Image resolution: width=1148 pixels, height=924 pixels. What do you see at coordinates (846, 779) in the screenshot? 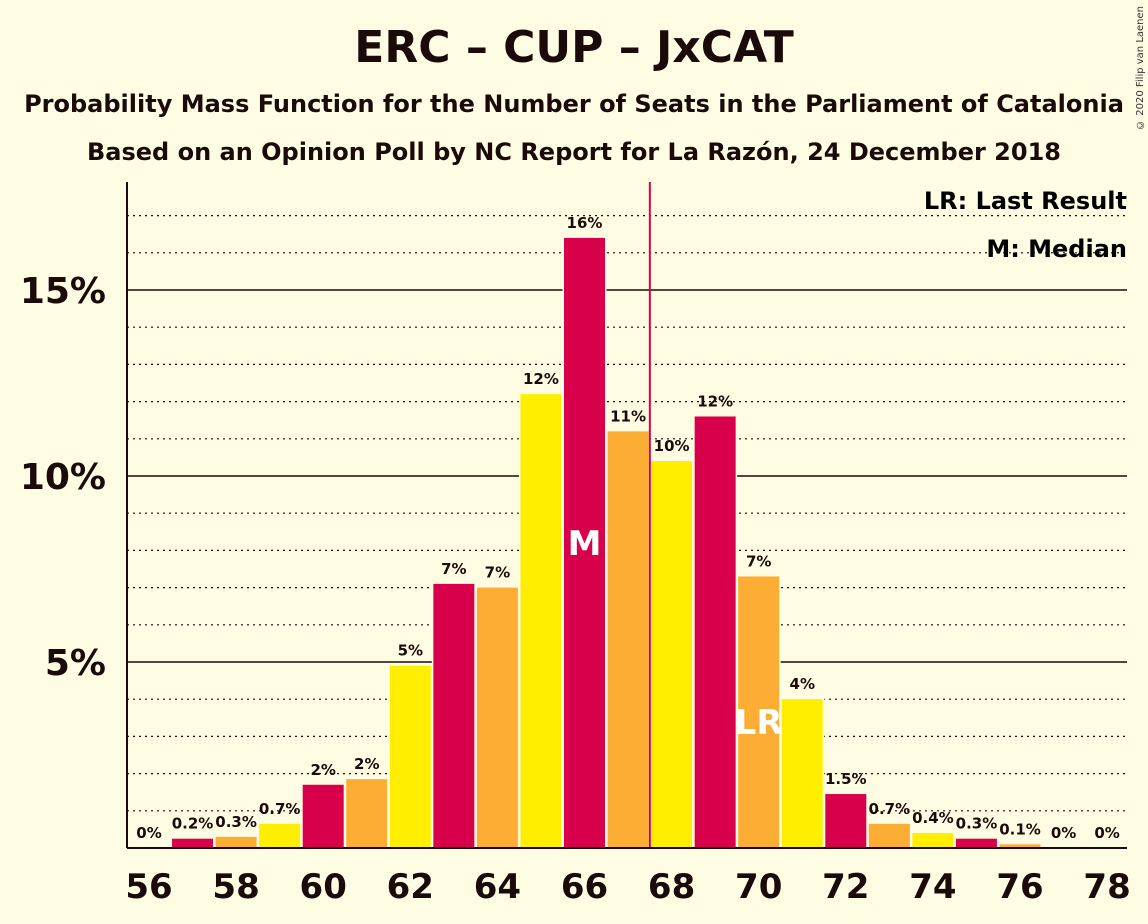
I see `data-label: 1.5%` at bounding box center [846, 779].